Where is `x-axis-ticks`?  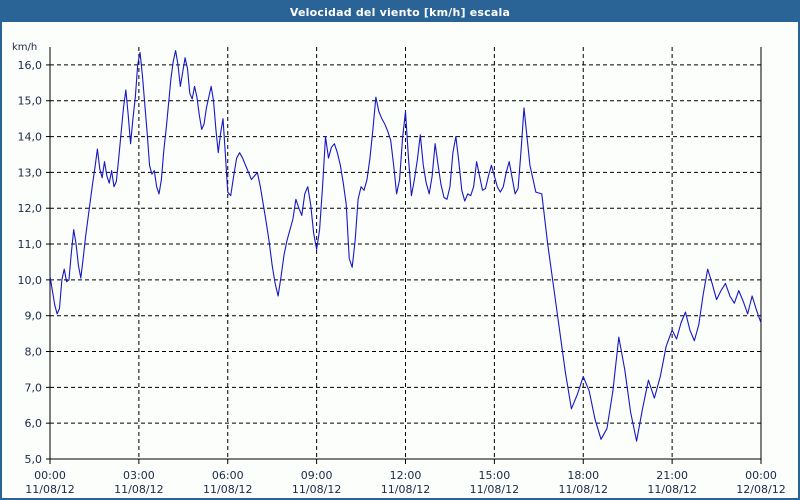
x-axis-ticks is located at coordinates (405, 461).